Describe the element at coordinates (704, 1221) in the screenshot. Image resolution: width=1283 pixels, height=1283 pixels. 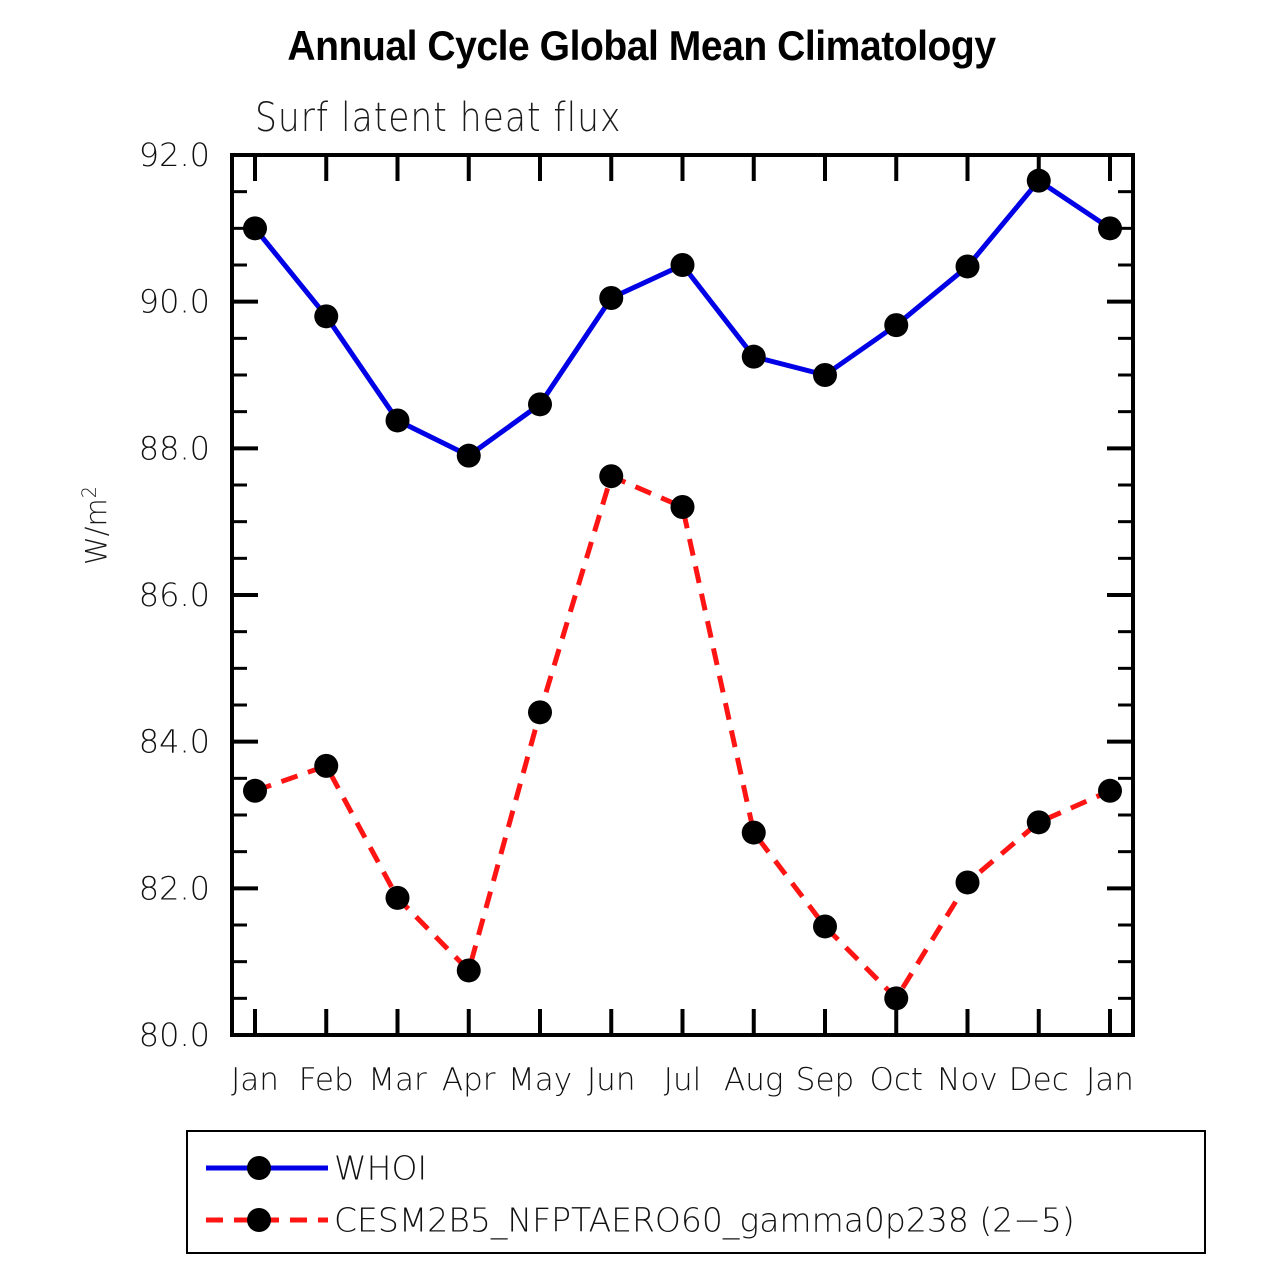
I see `legend-entry-label: CESM2B5_NFPTAERO60_gamma0p238 (2−5)` at that location.